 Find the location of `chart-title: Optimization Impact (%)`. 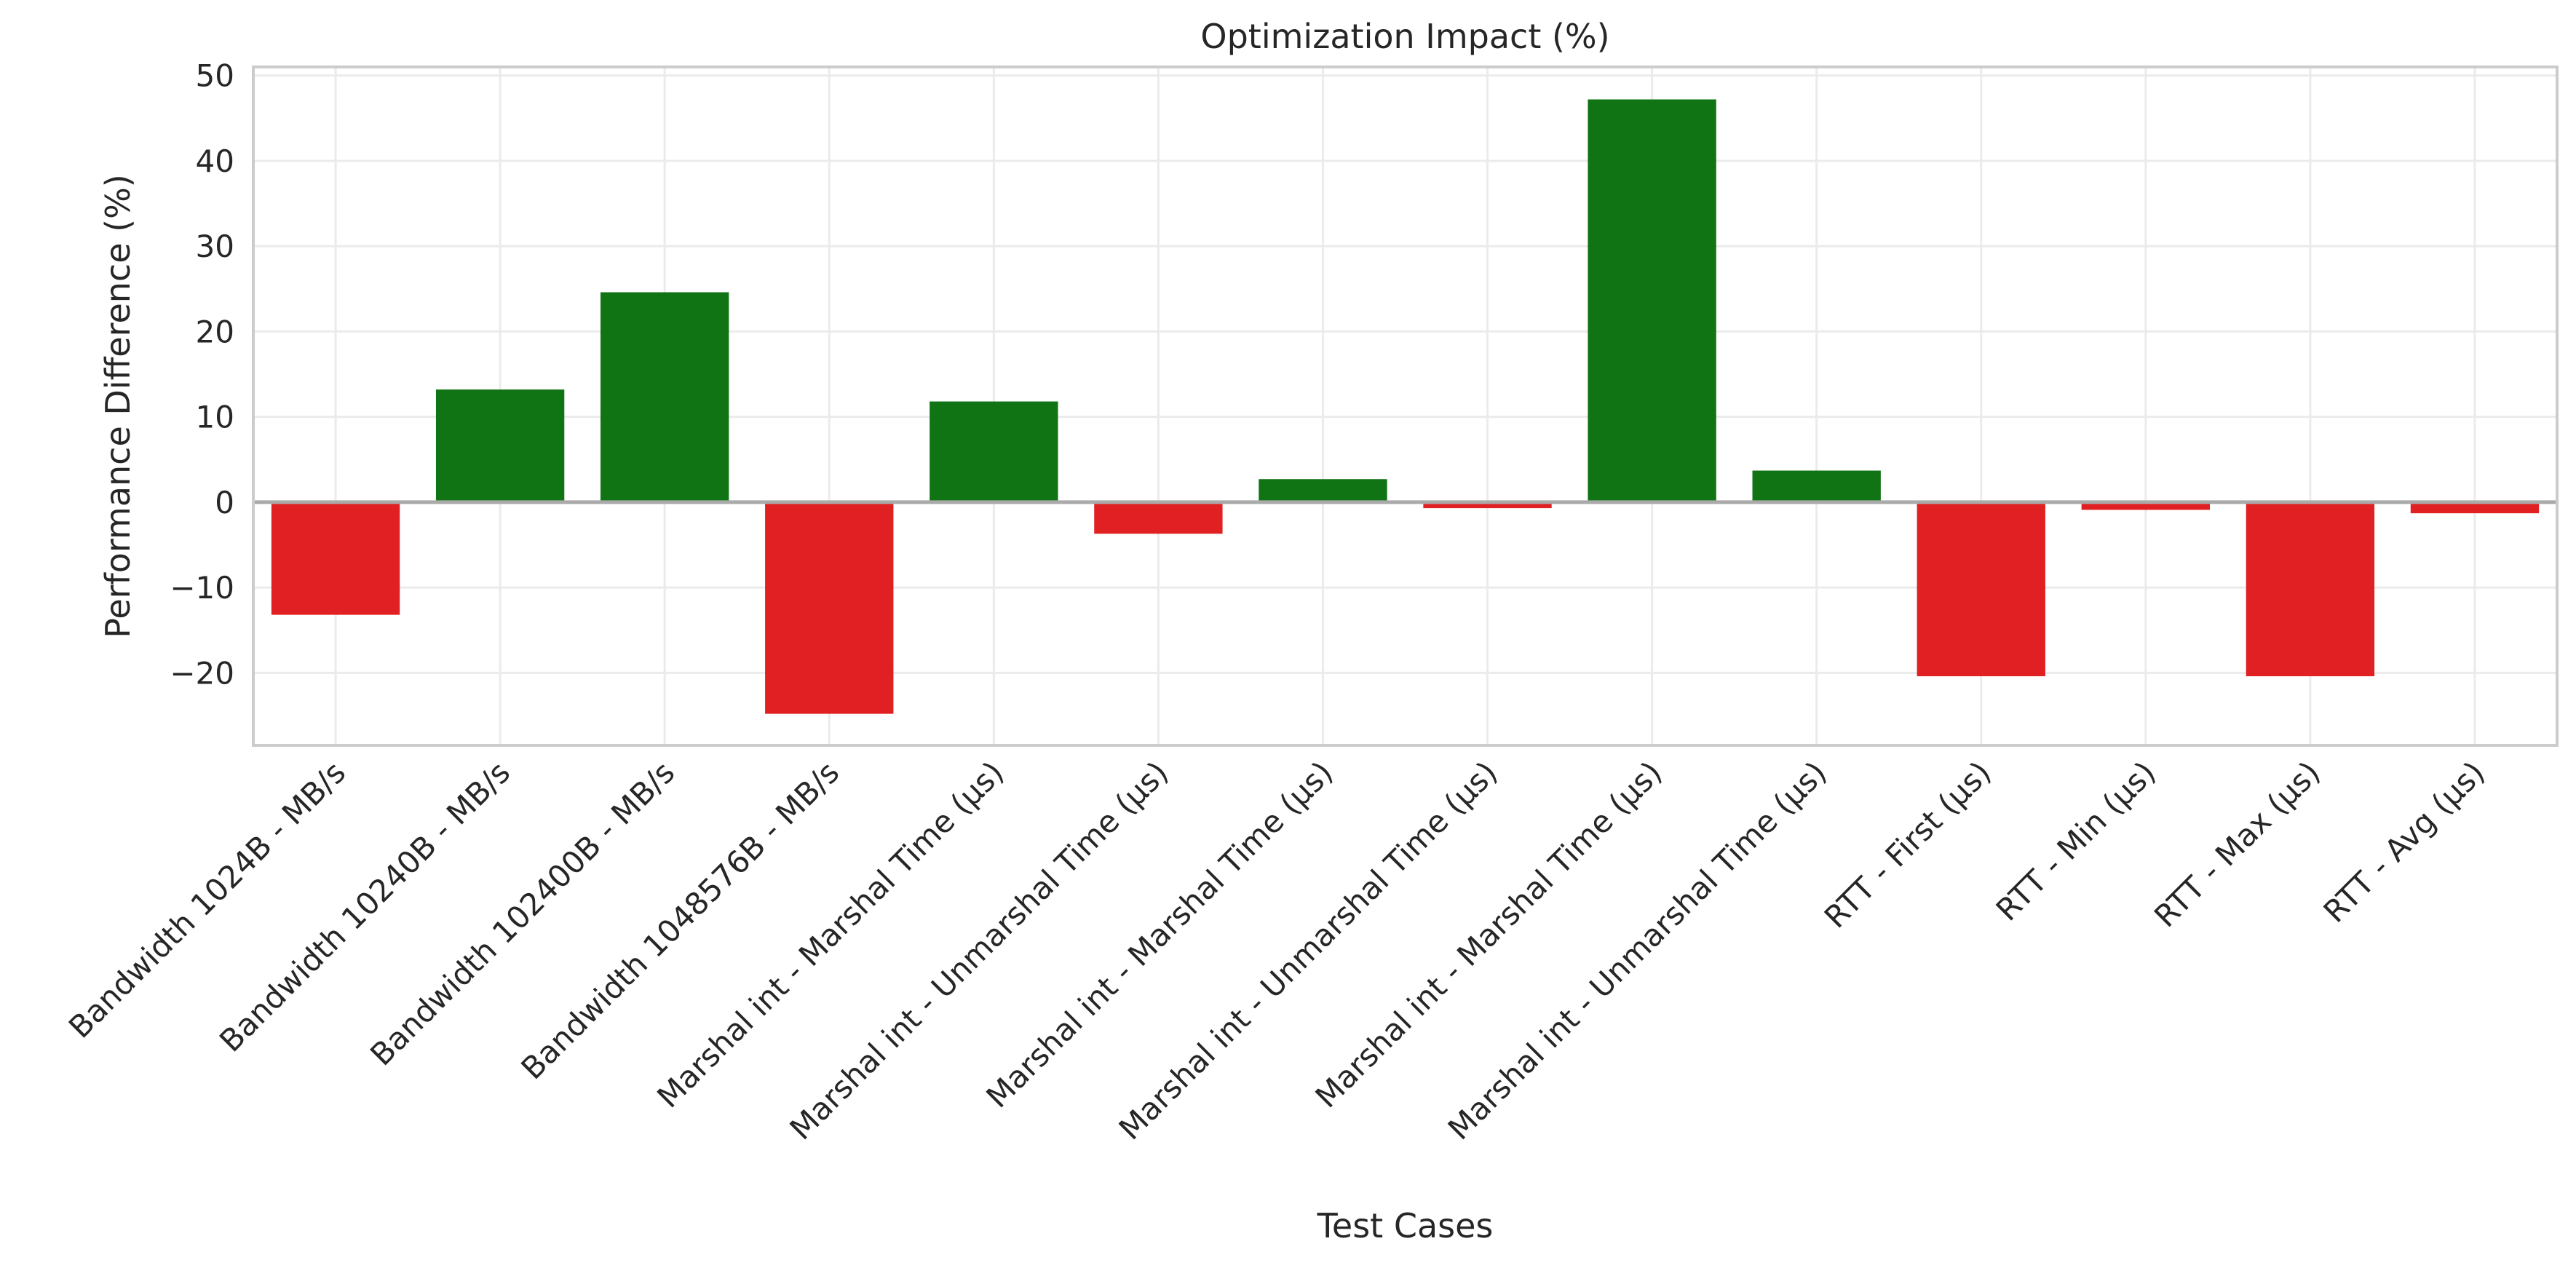

chart-title: Optimization Impact (%) is located at coordinates (1404, 36).